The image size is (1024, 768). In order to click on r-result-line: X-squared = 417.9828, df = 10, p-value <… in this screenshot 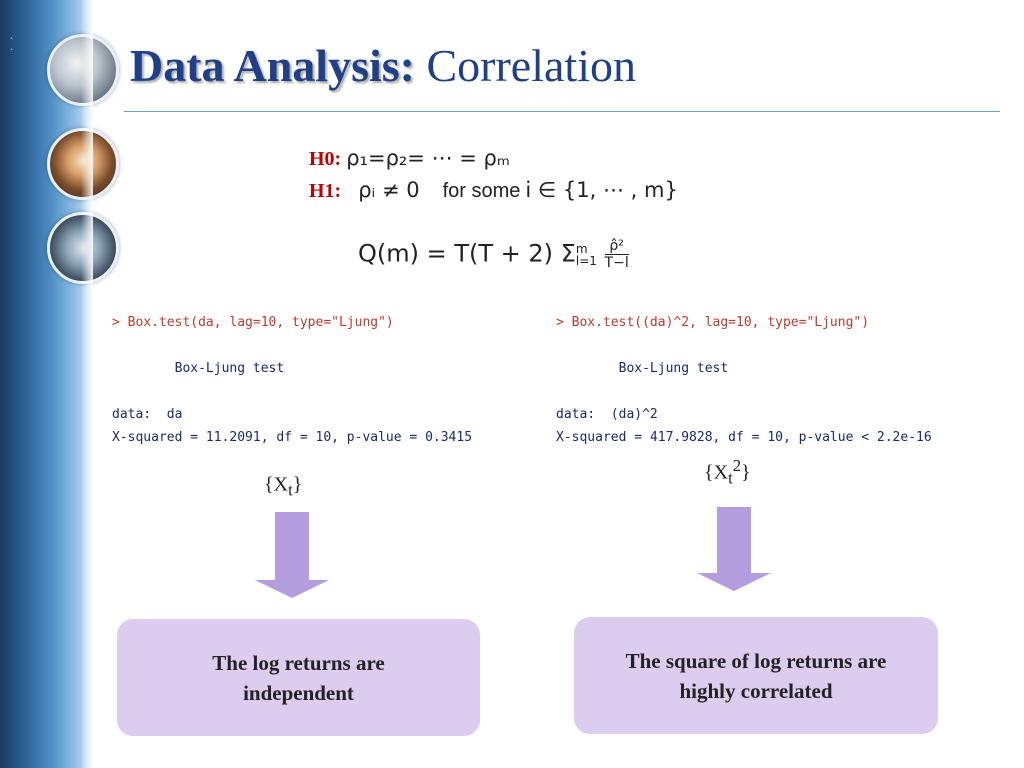, I will do `click(744, 437)`.